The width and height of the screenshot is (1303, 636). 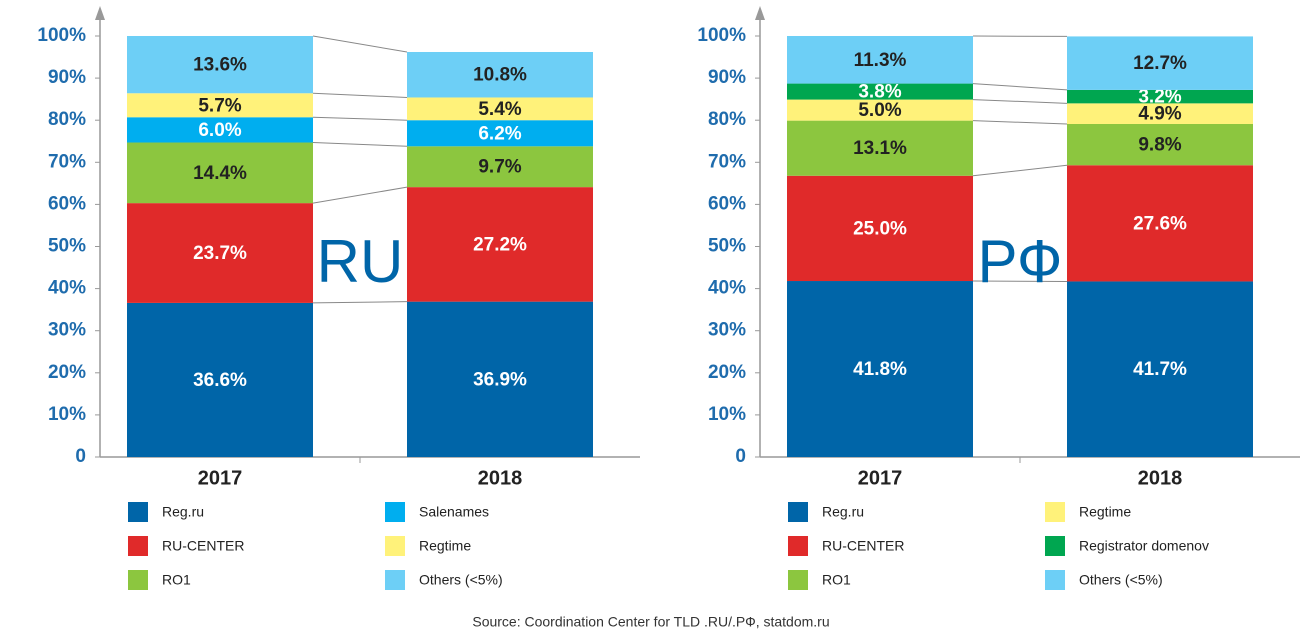 I want to click on value-label: 13.6%, so click(x=220, y=65).